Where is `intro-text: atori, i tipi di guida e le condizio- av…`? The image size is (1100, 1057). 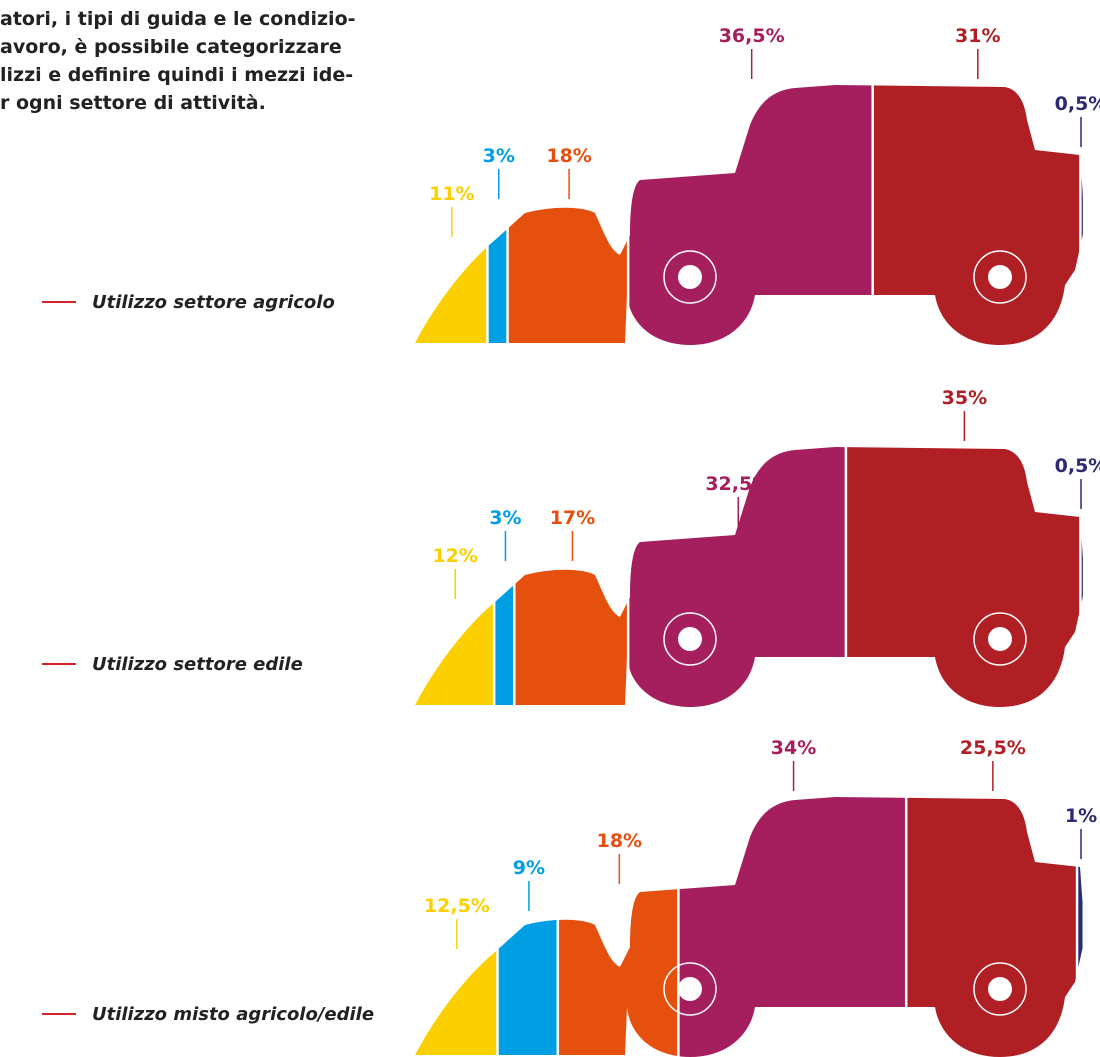 intro-text: atori, i tipi di guida e le condizio- av… is located at coordinates (178, 61).